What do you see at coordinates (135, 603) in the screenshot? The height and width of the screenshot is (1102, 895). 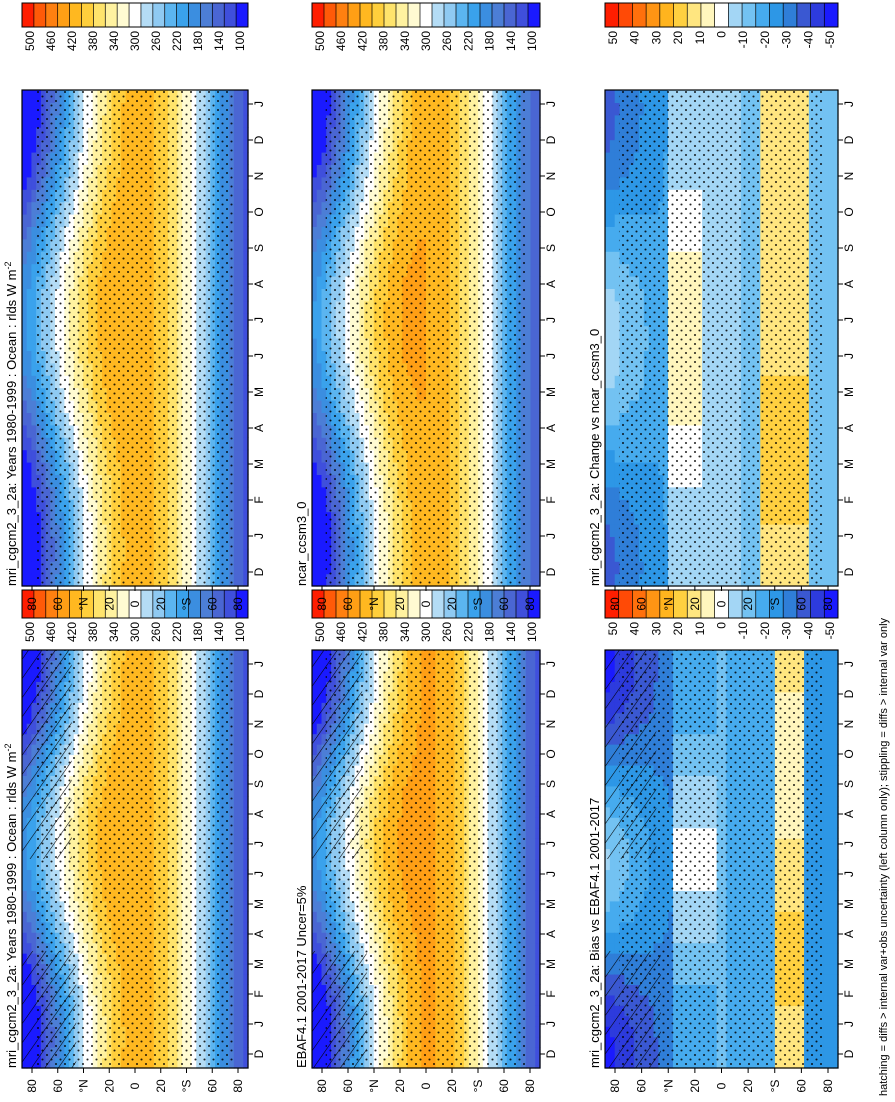 I see `y-tick-label: 0` at bounding box center [135, 603].